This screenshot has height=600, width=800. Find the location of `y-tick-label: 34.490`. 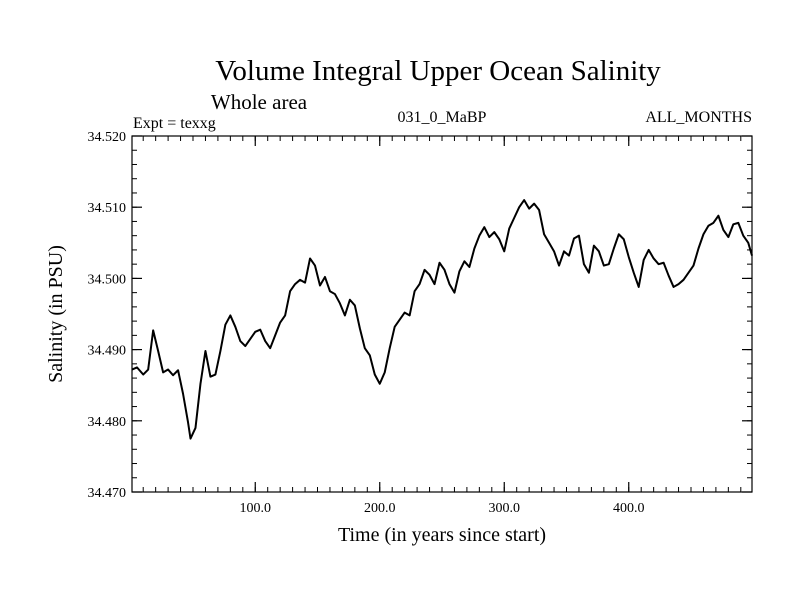

y-tick-label: 34.490 is located at coordinates (107, 351).